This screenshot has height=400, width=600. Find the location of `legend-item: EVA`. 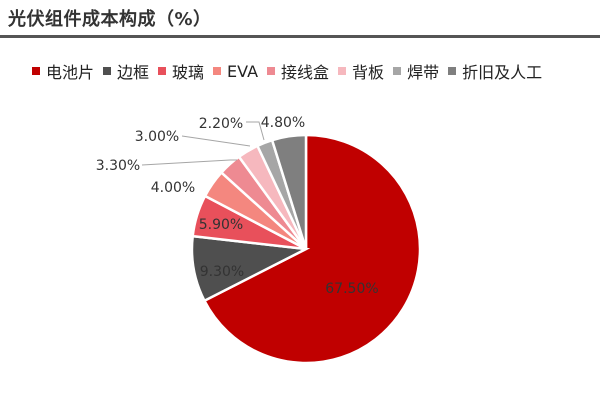

legend-item: EVA is located at coordinates (235, 71).